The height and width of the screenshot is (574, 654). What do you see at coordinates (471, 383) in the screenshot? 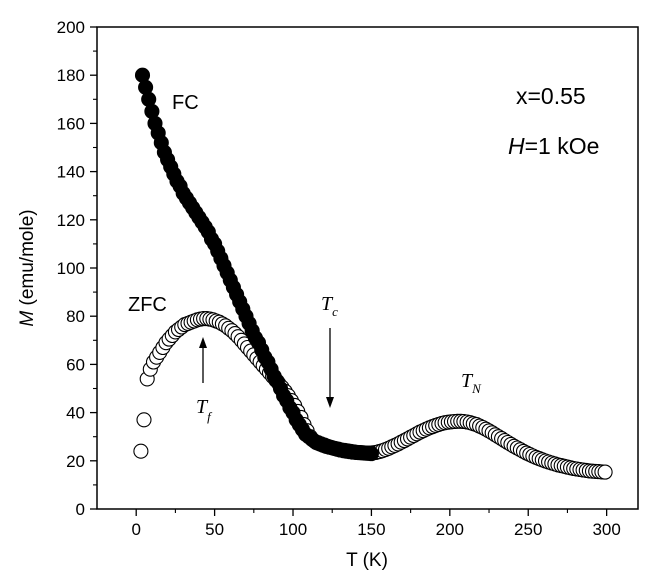
I see `tn-label: TN` at bounding box center [471, 383].